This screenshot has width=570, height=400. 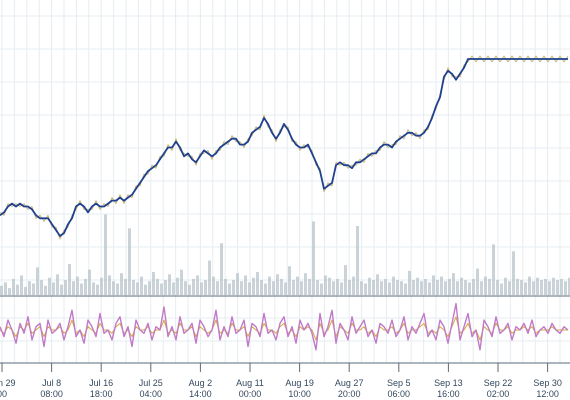 I want to click on x-tick-label-date: Sep 30, so click(x=547, y=383).